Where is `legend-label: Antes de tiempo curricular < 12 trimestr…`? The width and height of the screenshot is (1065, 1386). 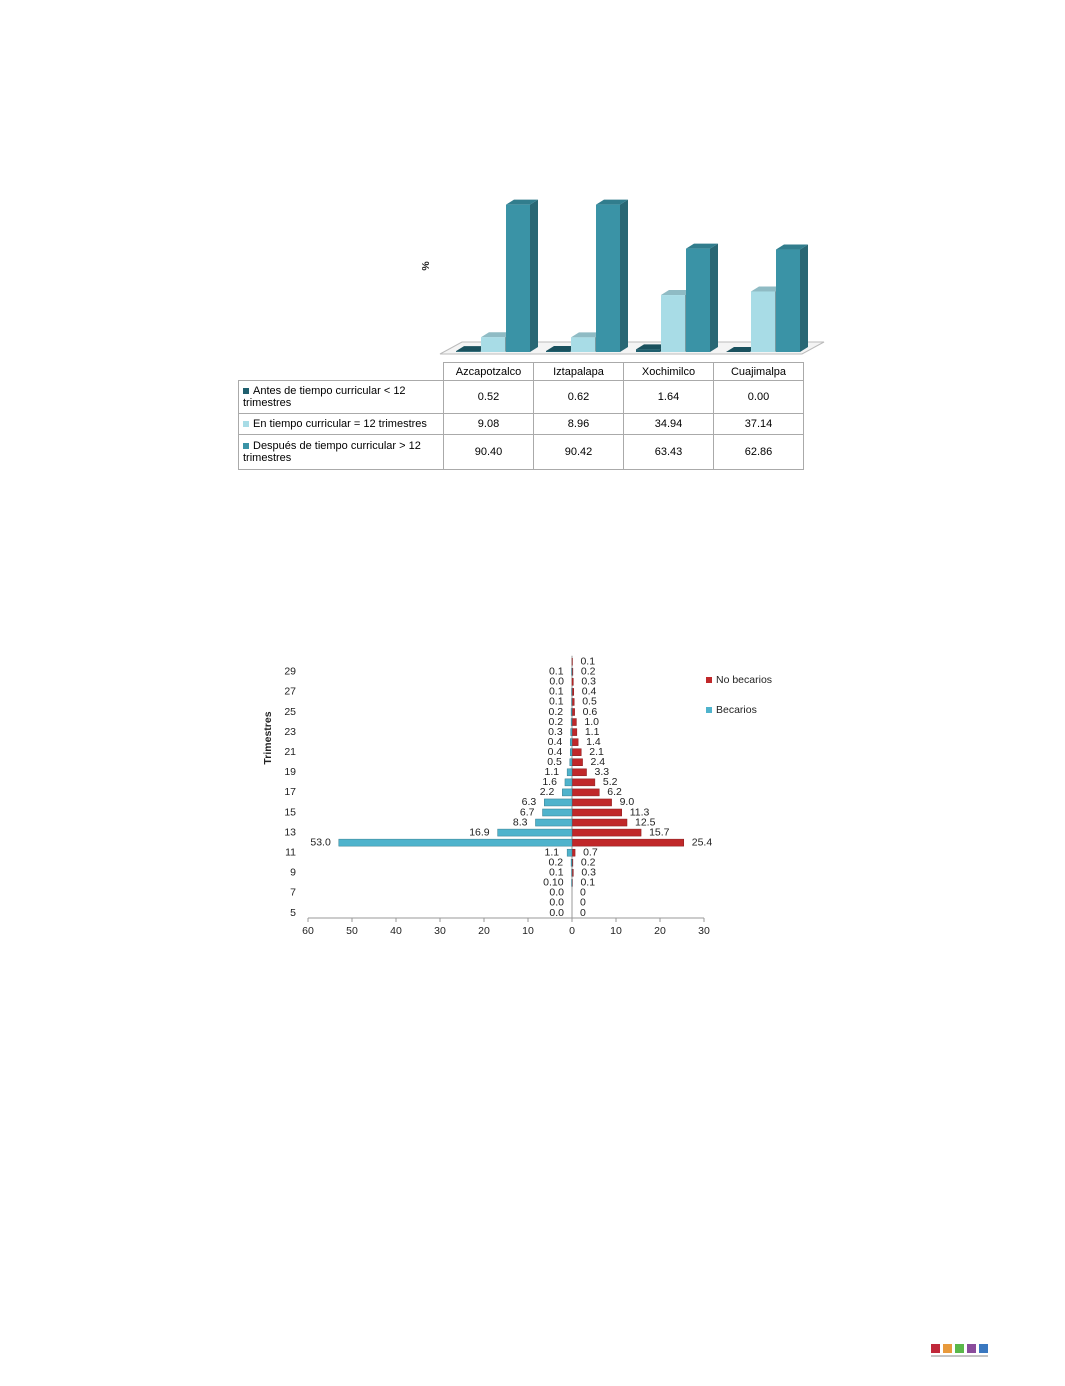 legend-label: Antes de tiempo curricular < 12 trimestr… is located at coordinates (324, 397).